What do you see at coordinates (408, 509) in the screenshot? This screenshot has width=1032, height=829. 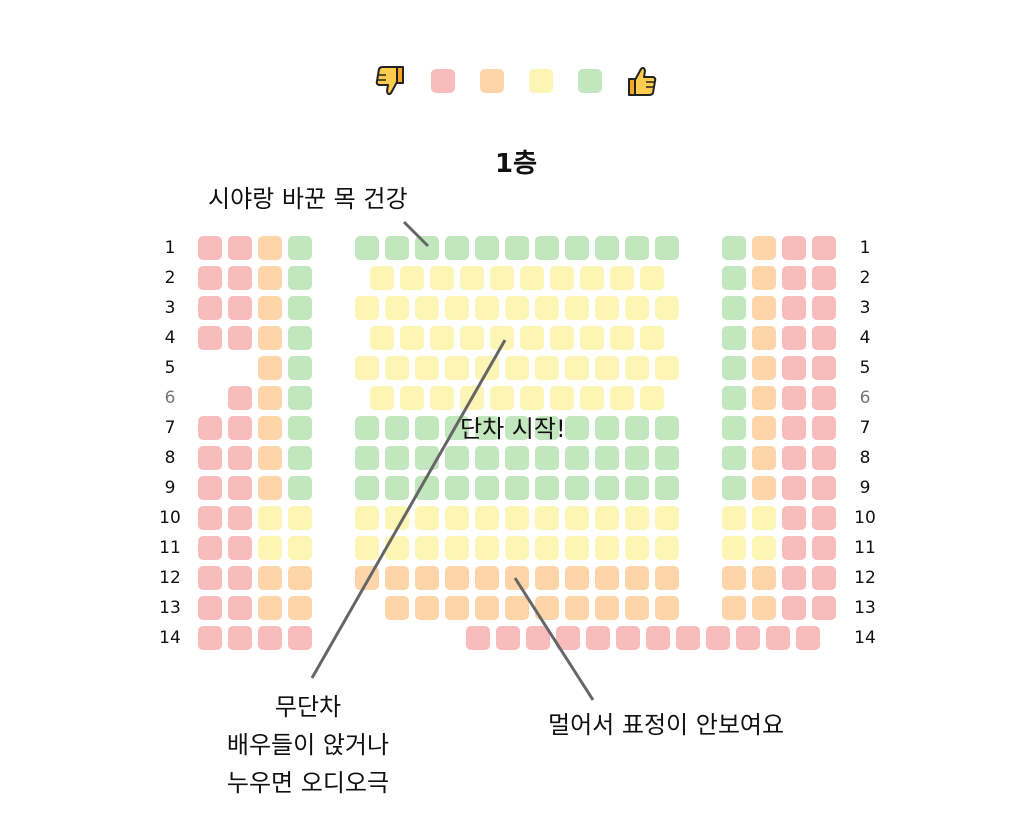 I see `no-step-pointer-line` at bounding box center [408, 509].